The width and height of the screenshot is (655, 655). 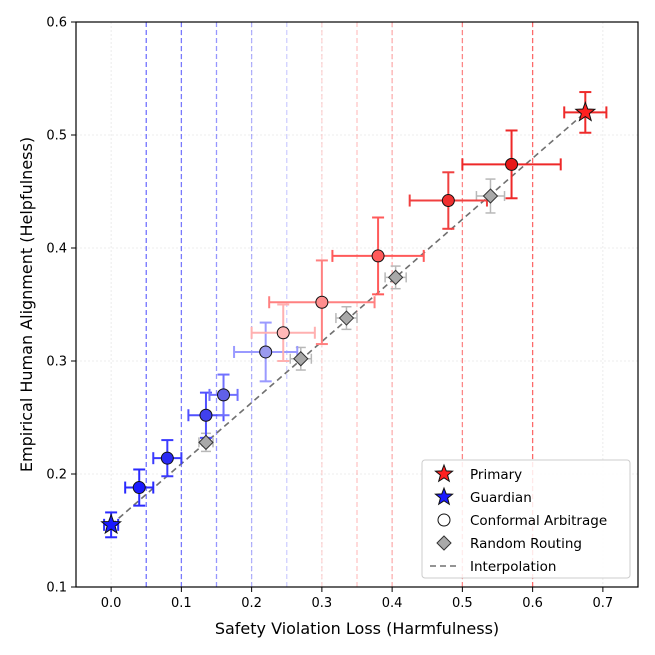 What do you see at coordinates (26, 304) in the screenshot?
I see `y-axis-title: Empirical Human Alignment (Helpfulness)` at bounding box center [26, 304].